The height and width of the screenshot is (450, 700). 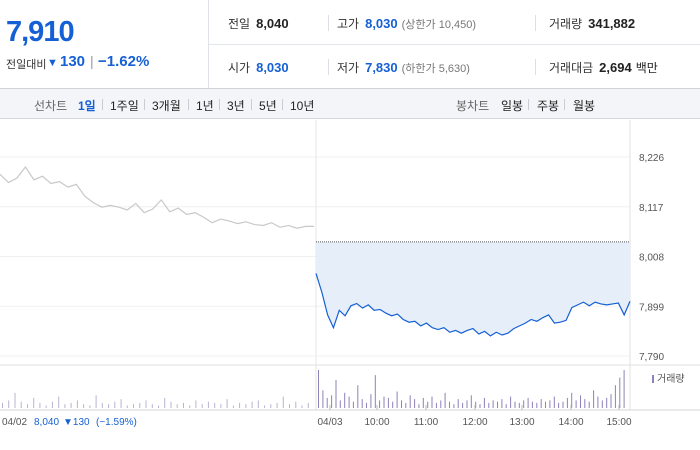 What do you see at coordinates (671, 379) in the screenshot?
I see `volume-legend-label: 거래량` at bounding box center [671, 379].